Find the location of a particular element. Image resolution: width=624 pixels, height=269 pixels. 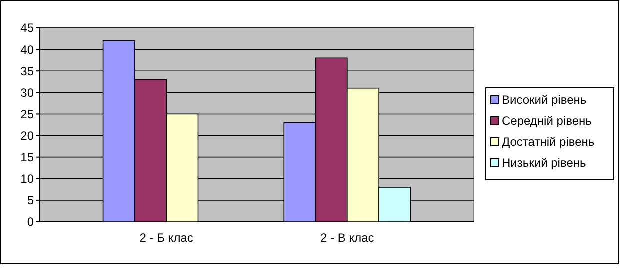

y-tick-label: 5 is located at coordinates (30, 201).